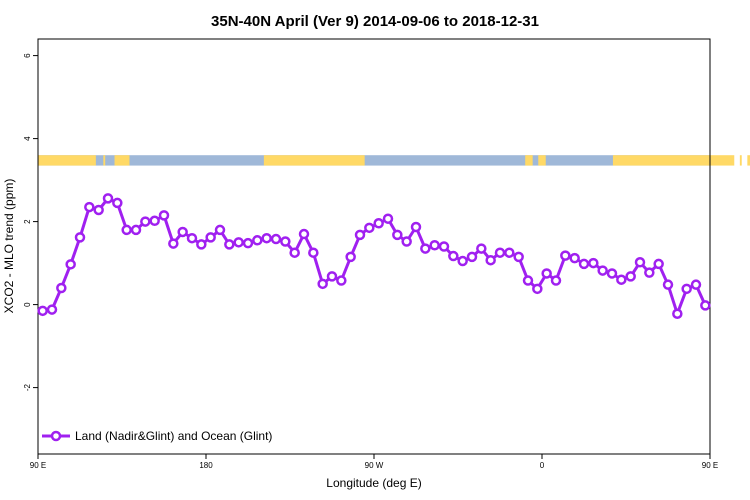  I want to click on x-axis: 90 E 180 90 W 0 90 E, so click(374, 462).